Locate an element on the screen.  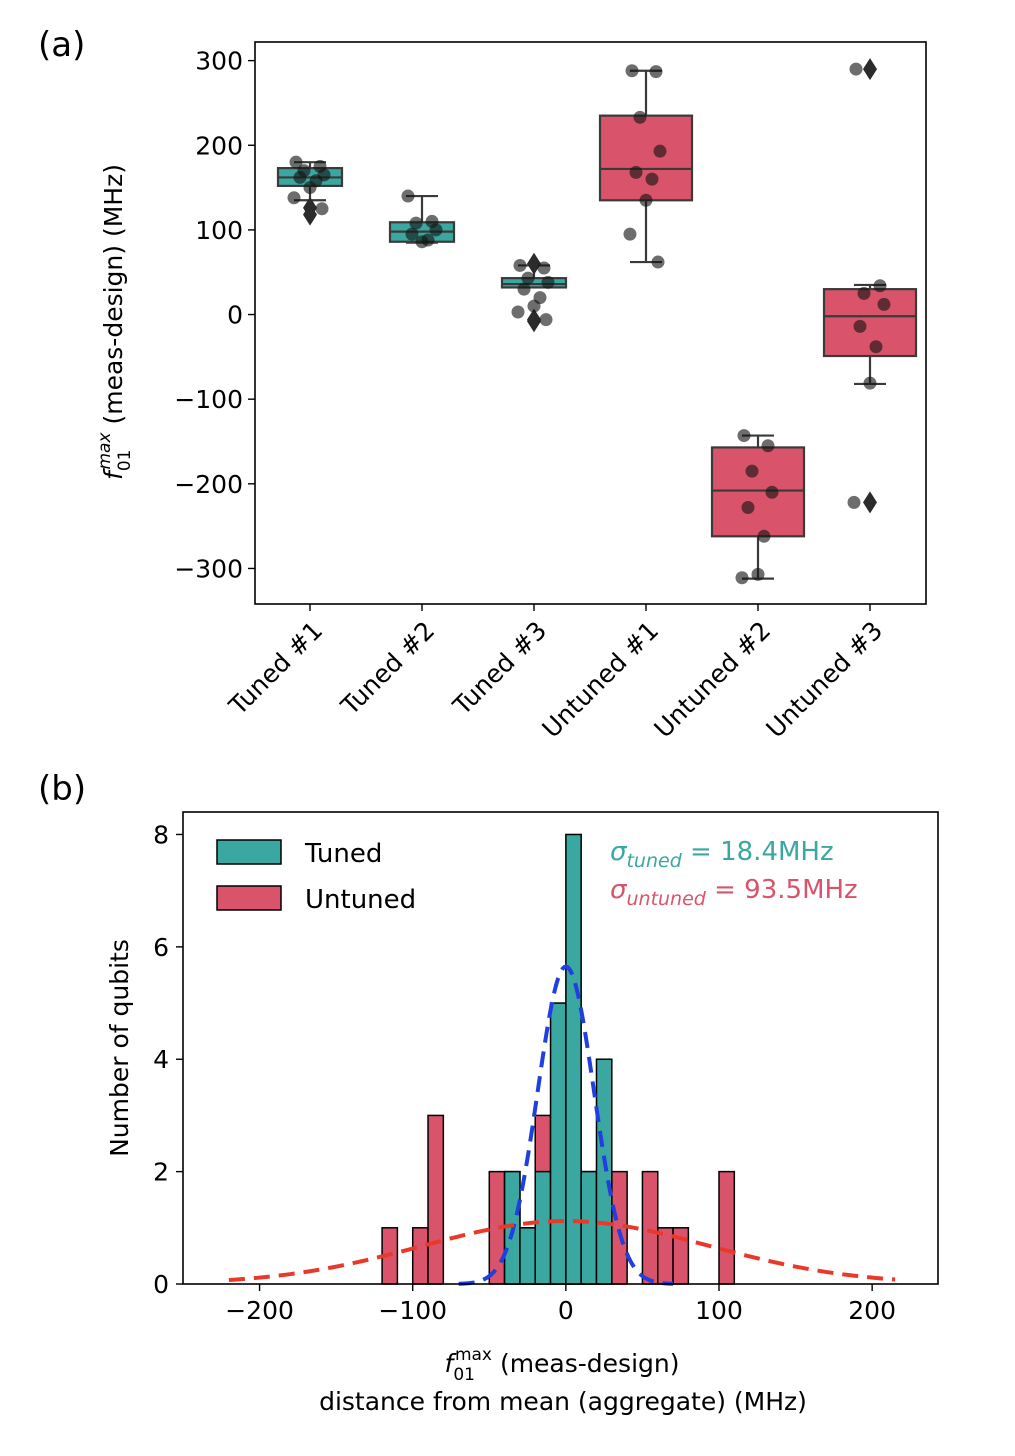
y-tick-label: 2 is located at coordinates (161, 1172).